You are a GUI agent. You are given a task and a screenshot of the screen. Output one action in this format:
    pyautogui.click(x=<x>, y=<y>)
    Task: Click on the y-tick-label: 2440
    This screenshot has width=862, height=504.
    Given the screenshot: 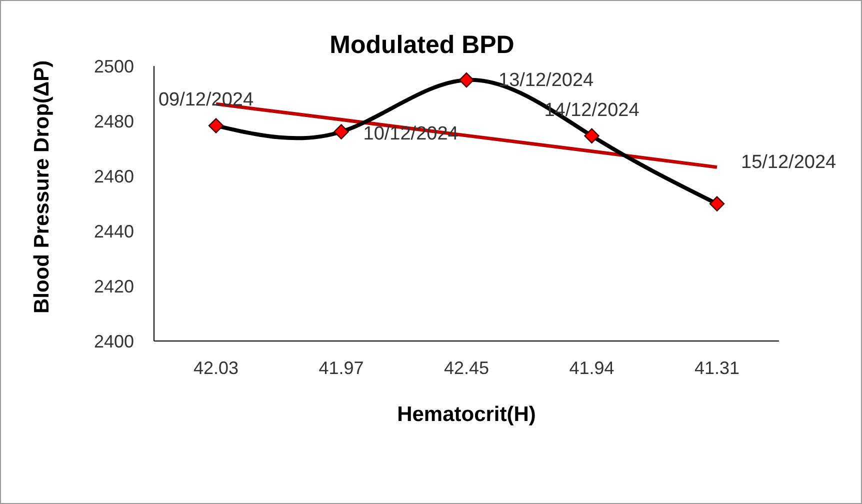 What is the action you would take?
    pyautogui.click(x=114, y=231)
    